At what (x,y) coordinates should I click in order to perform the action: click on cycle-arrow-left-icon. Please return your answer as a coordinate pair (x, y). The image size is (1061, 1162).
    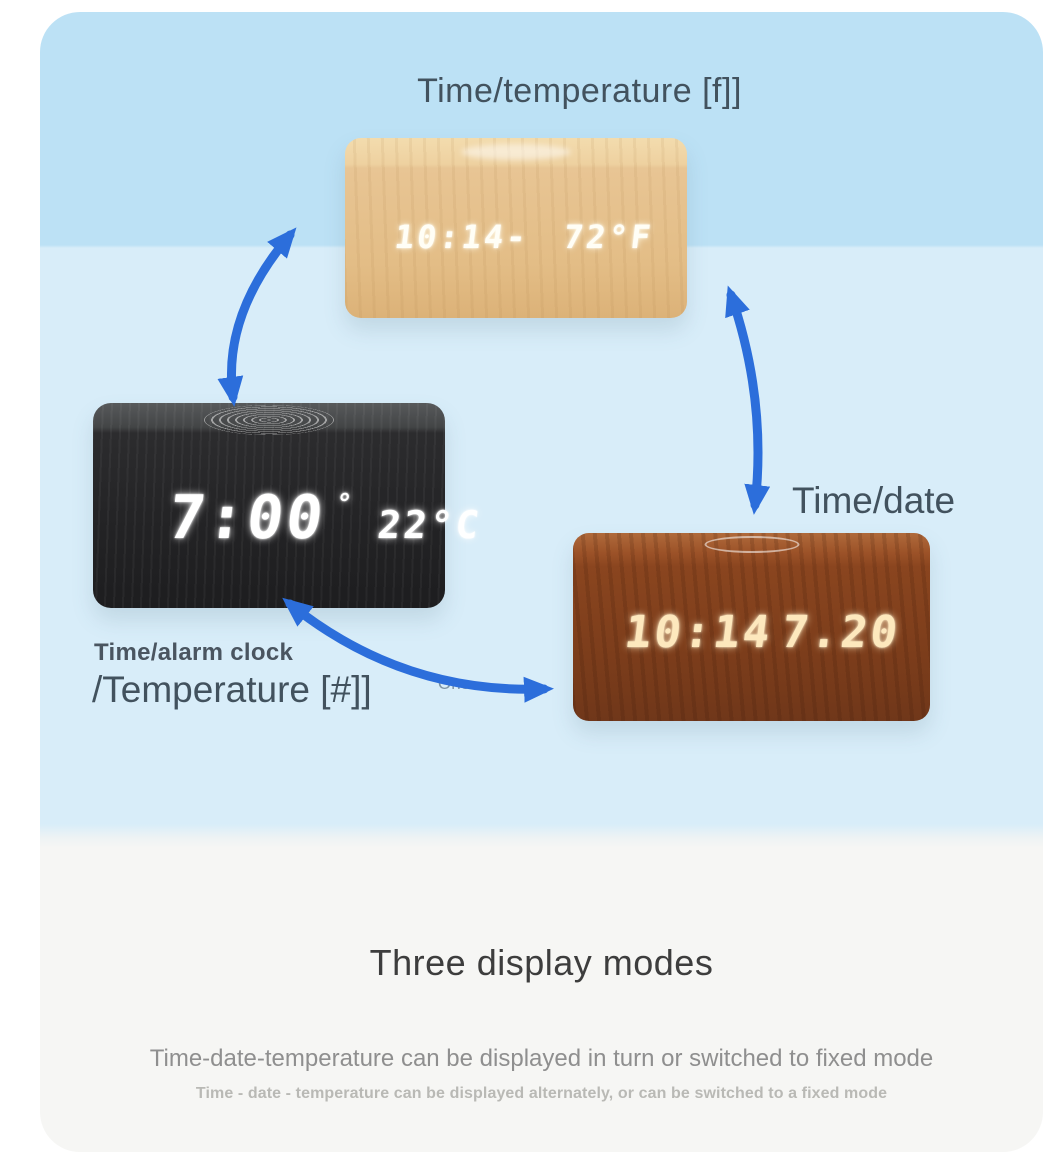
    Looking at the image, I should click on (257, 317).